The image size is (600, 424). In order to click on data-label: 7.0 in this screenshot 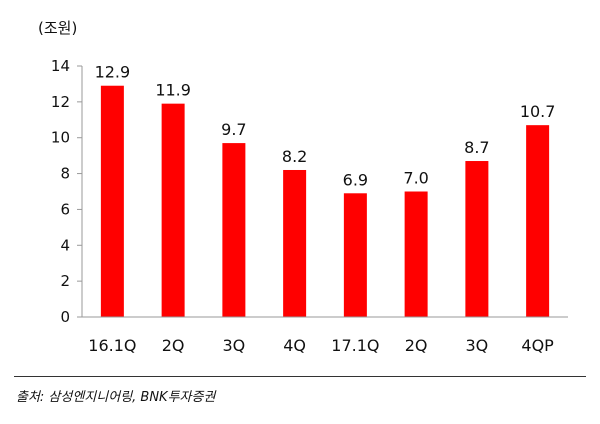, I will do `click(415, 178)`.